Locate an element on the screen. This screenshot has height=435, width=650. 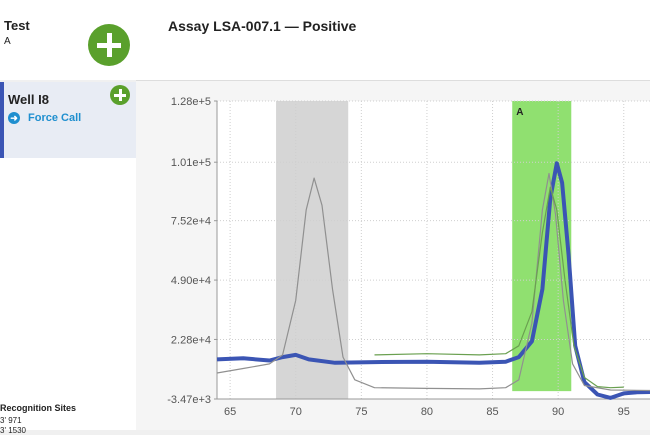
x-tick-label: 70 is located at coordinates (296, 412).